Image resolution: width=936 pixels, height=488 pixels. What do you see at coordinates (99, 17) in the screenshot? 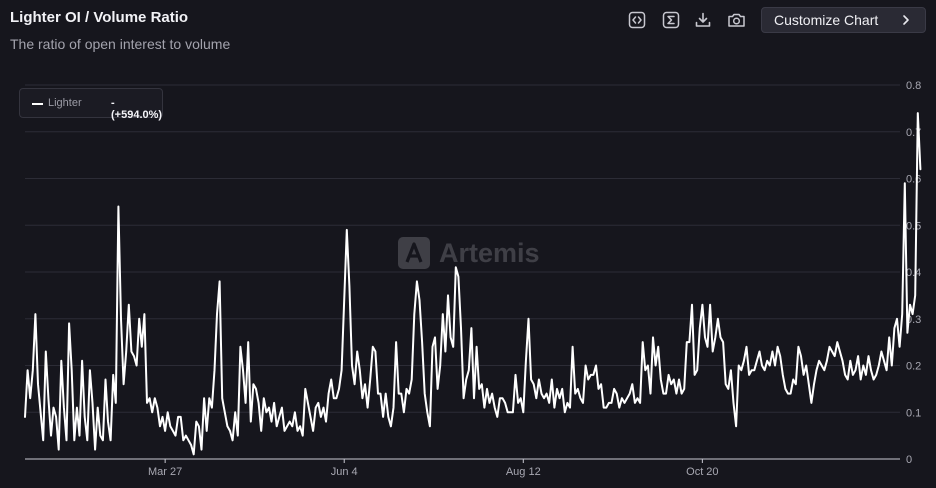
I see `chart-title: Lighter OI / Volume Ratio` at bounding box center [99, 17].